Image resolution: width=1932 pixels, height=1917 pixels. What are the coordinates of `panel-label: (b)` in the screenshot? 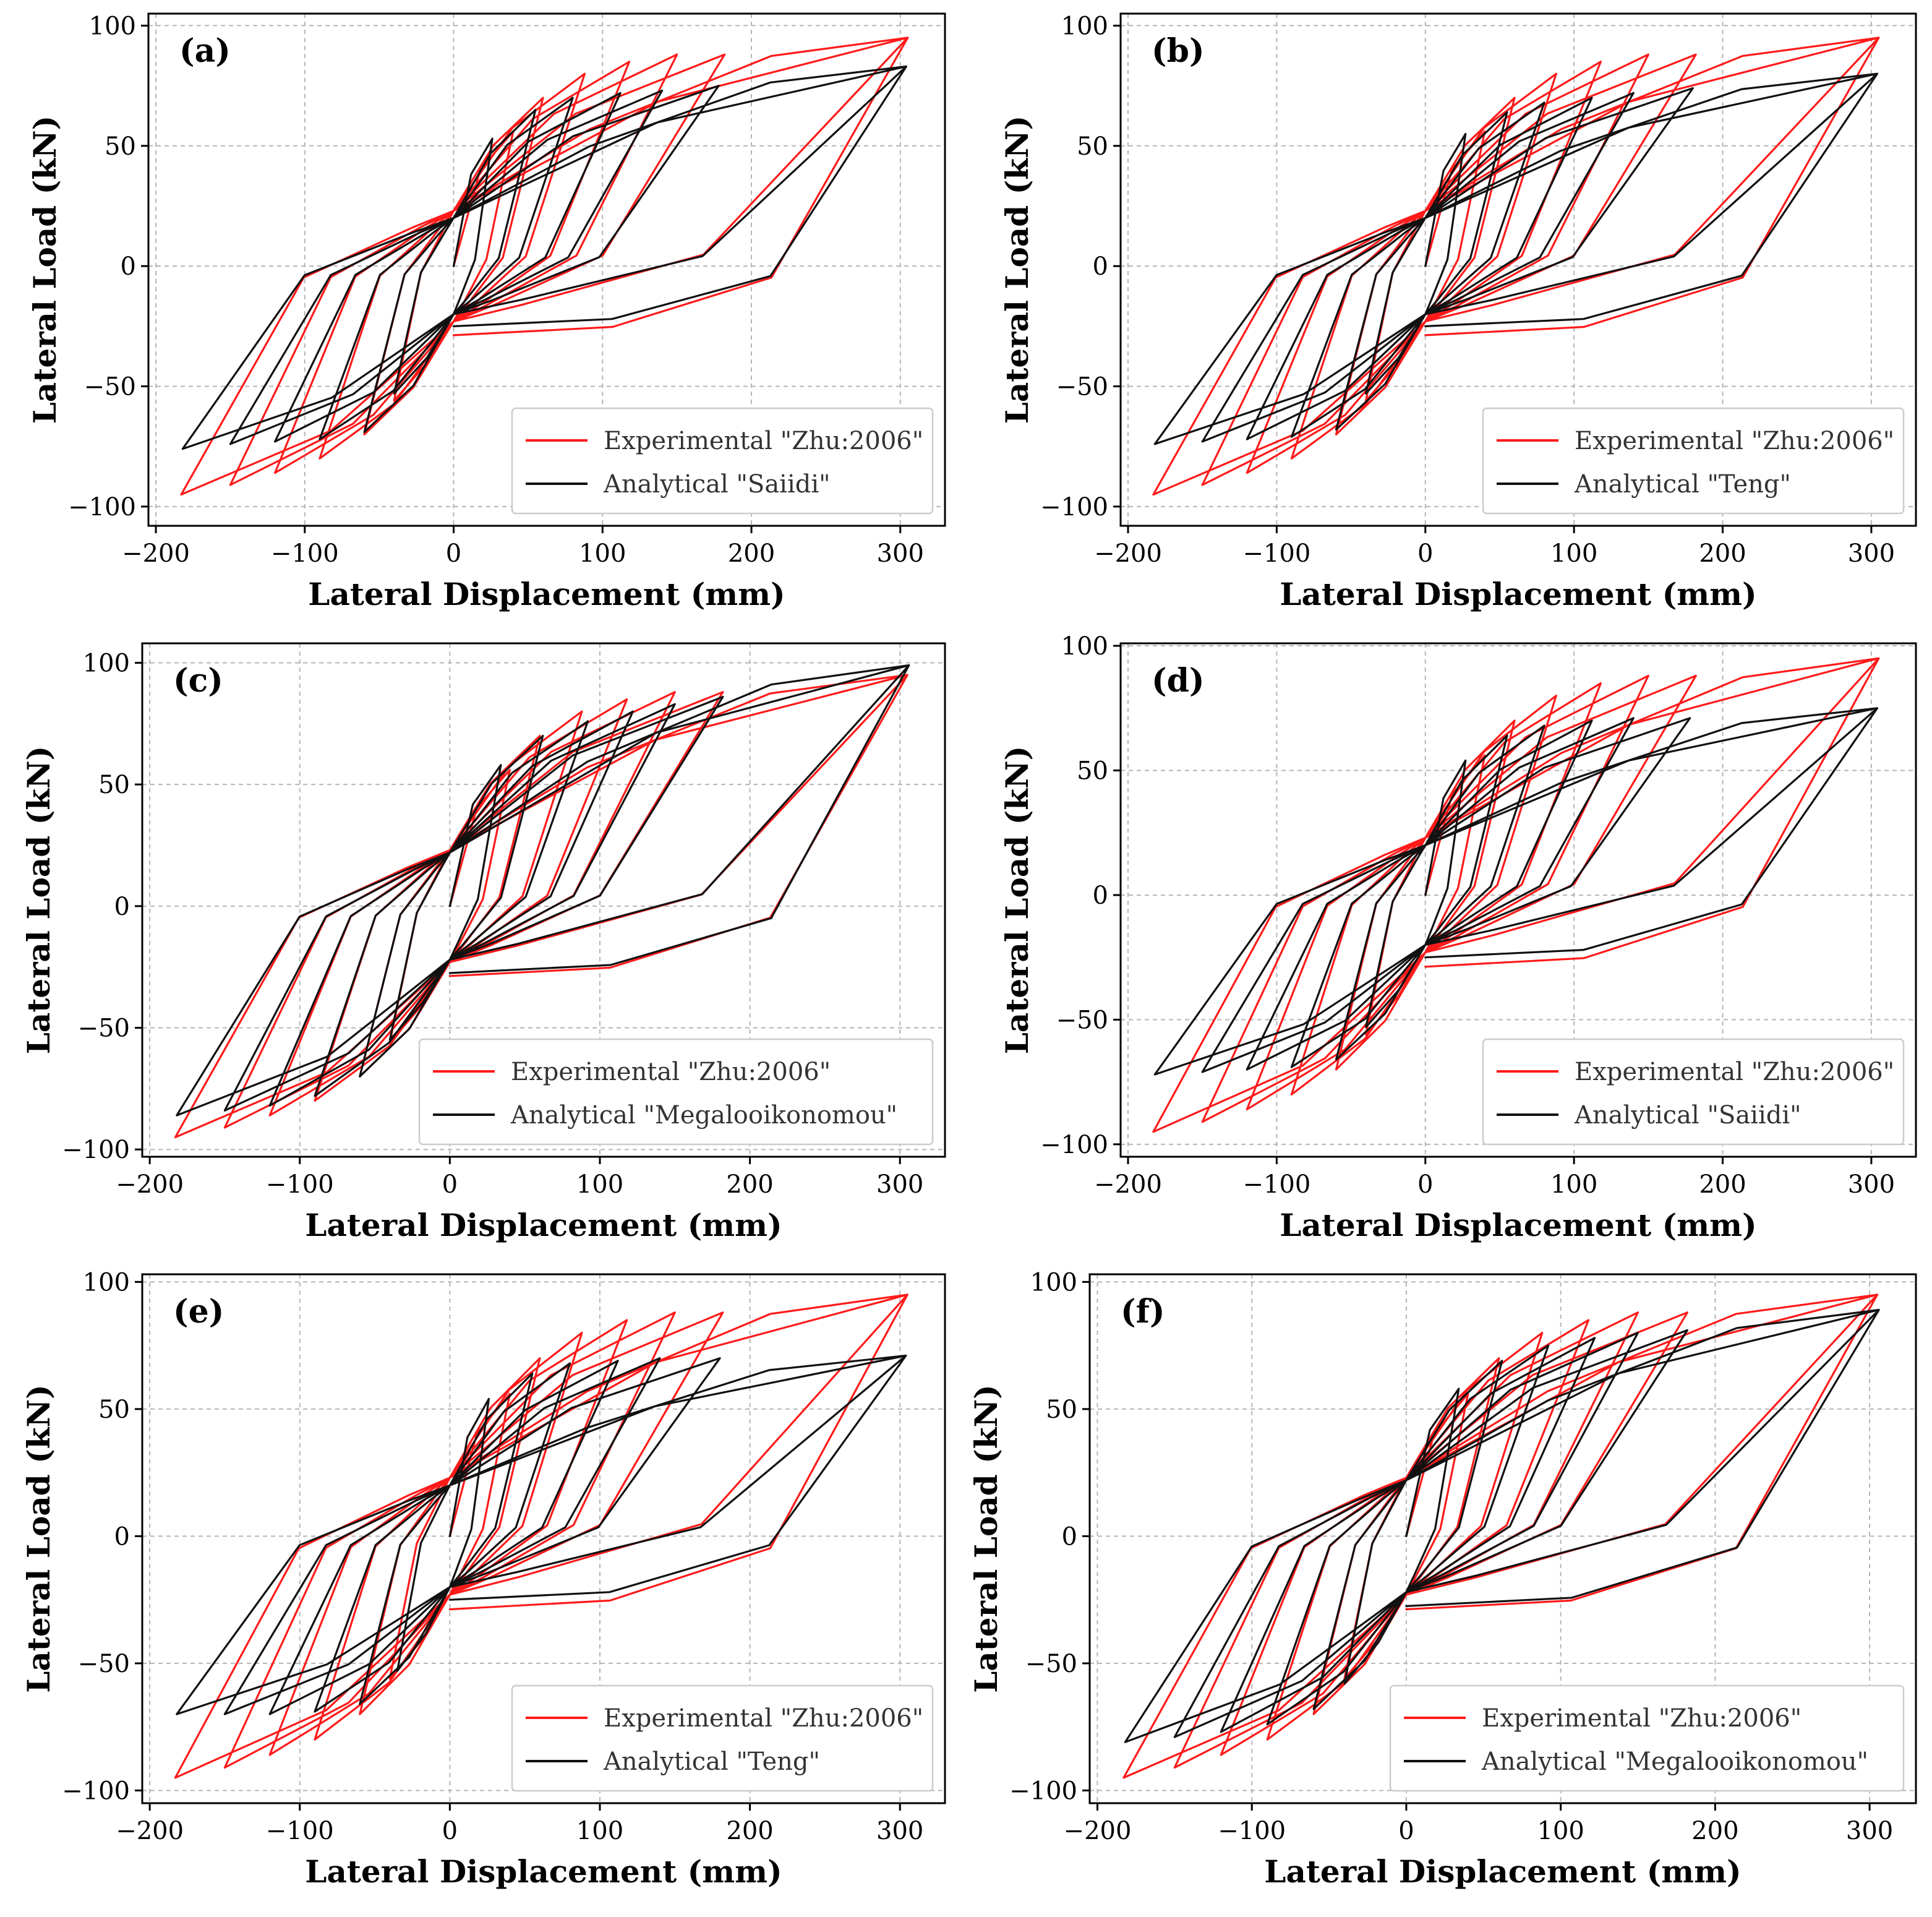 It's located at (1178, 51).